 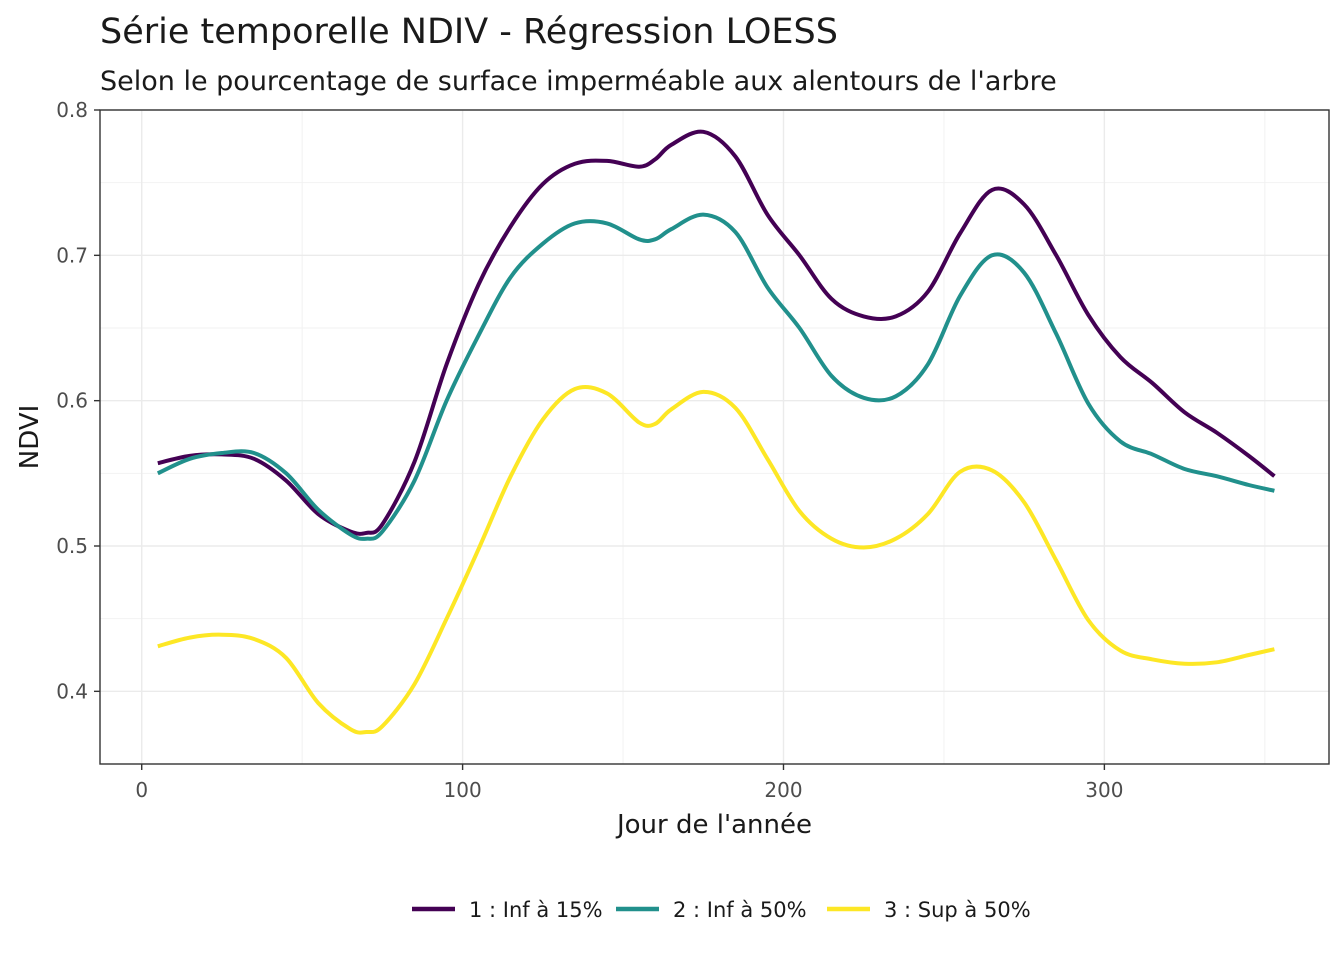 What do you see at coordinates (72, 546) in the screenshot?
I see `y-tick-label: 0.5` at bounding box center [72, 546].